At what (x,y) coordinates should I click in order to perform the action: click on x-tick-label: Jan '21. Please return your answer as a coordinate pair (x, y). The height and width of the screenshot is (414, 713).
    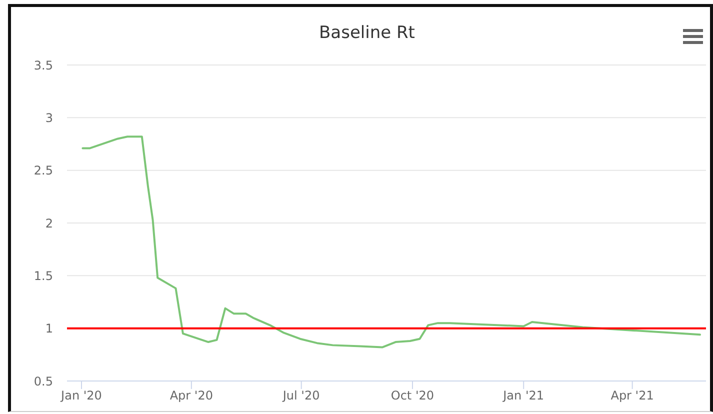
    Looking at the image, I should click on (523, 395).